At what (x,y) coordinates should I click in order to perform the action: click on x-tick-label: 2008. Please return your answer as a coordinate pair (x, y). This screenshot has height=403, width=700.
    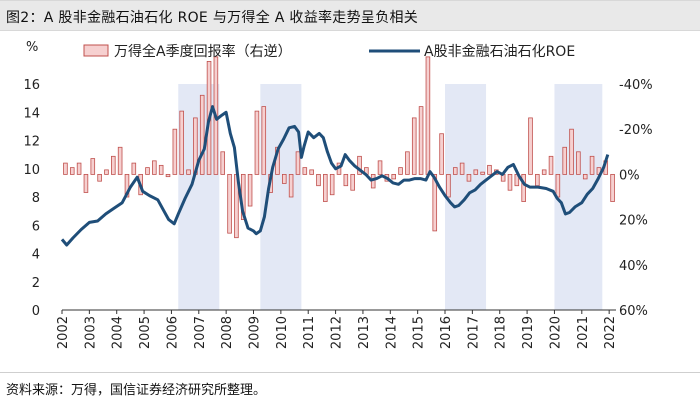
    Looking at the image, I should click on (227, 332).